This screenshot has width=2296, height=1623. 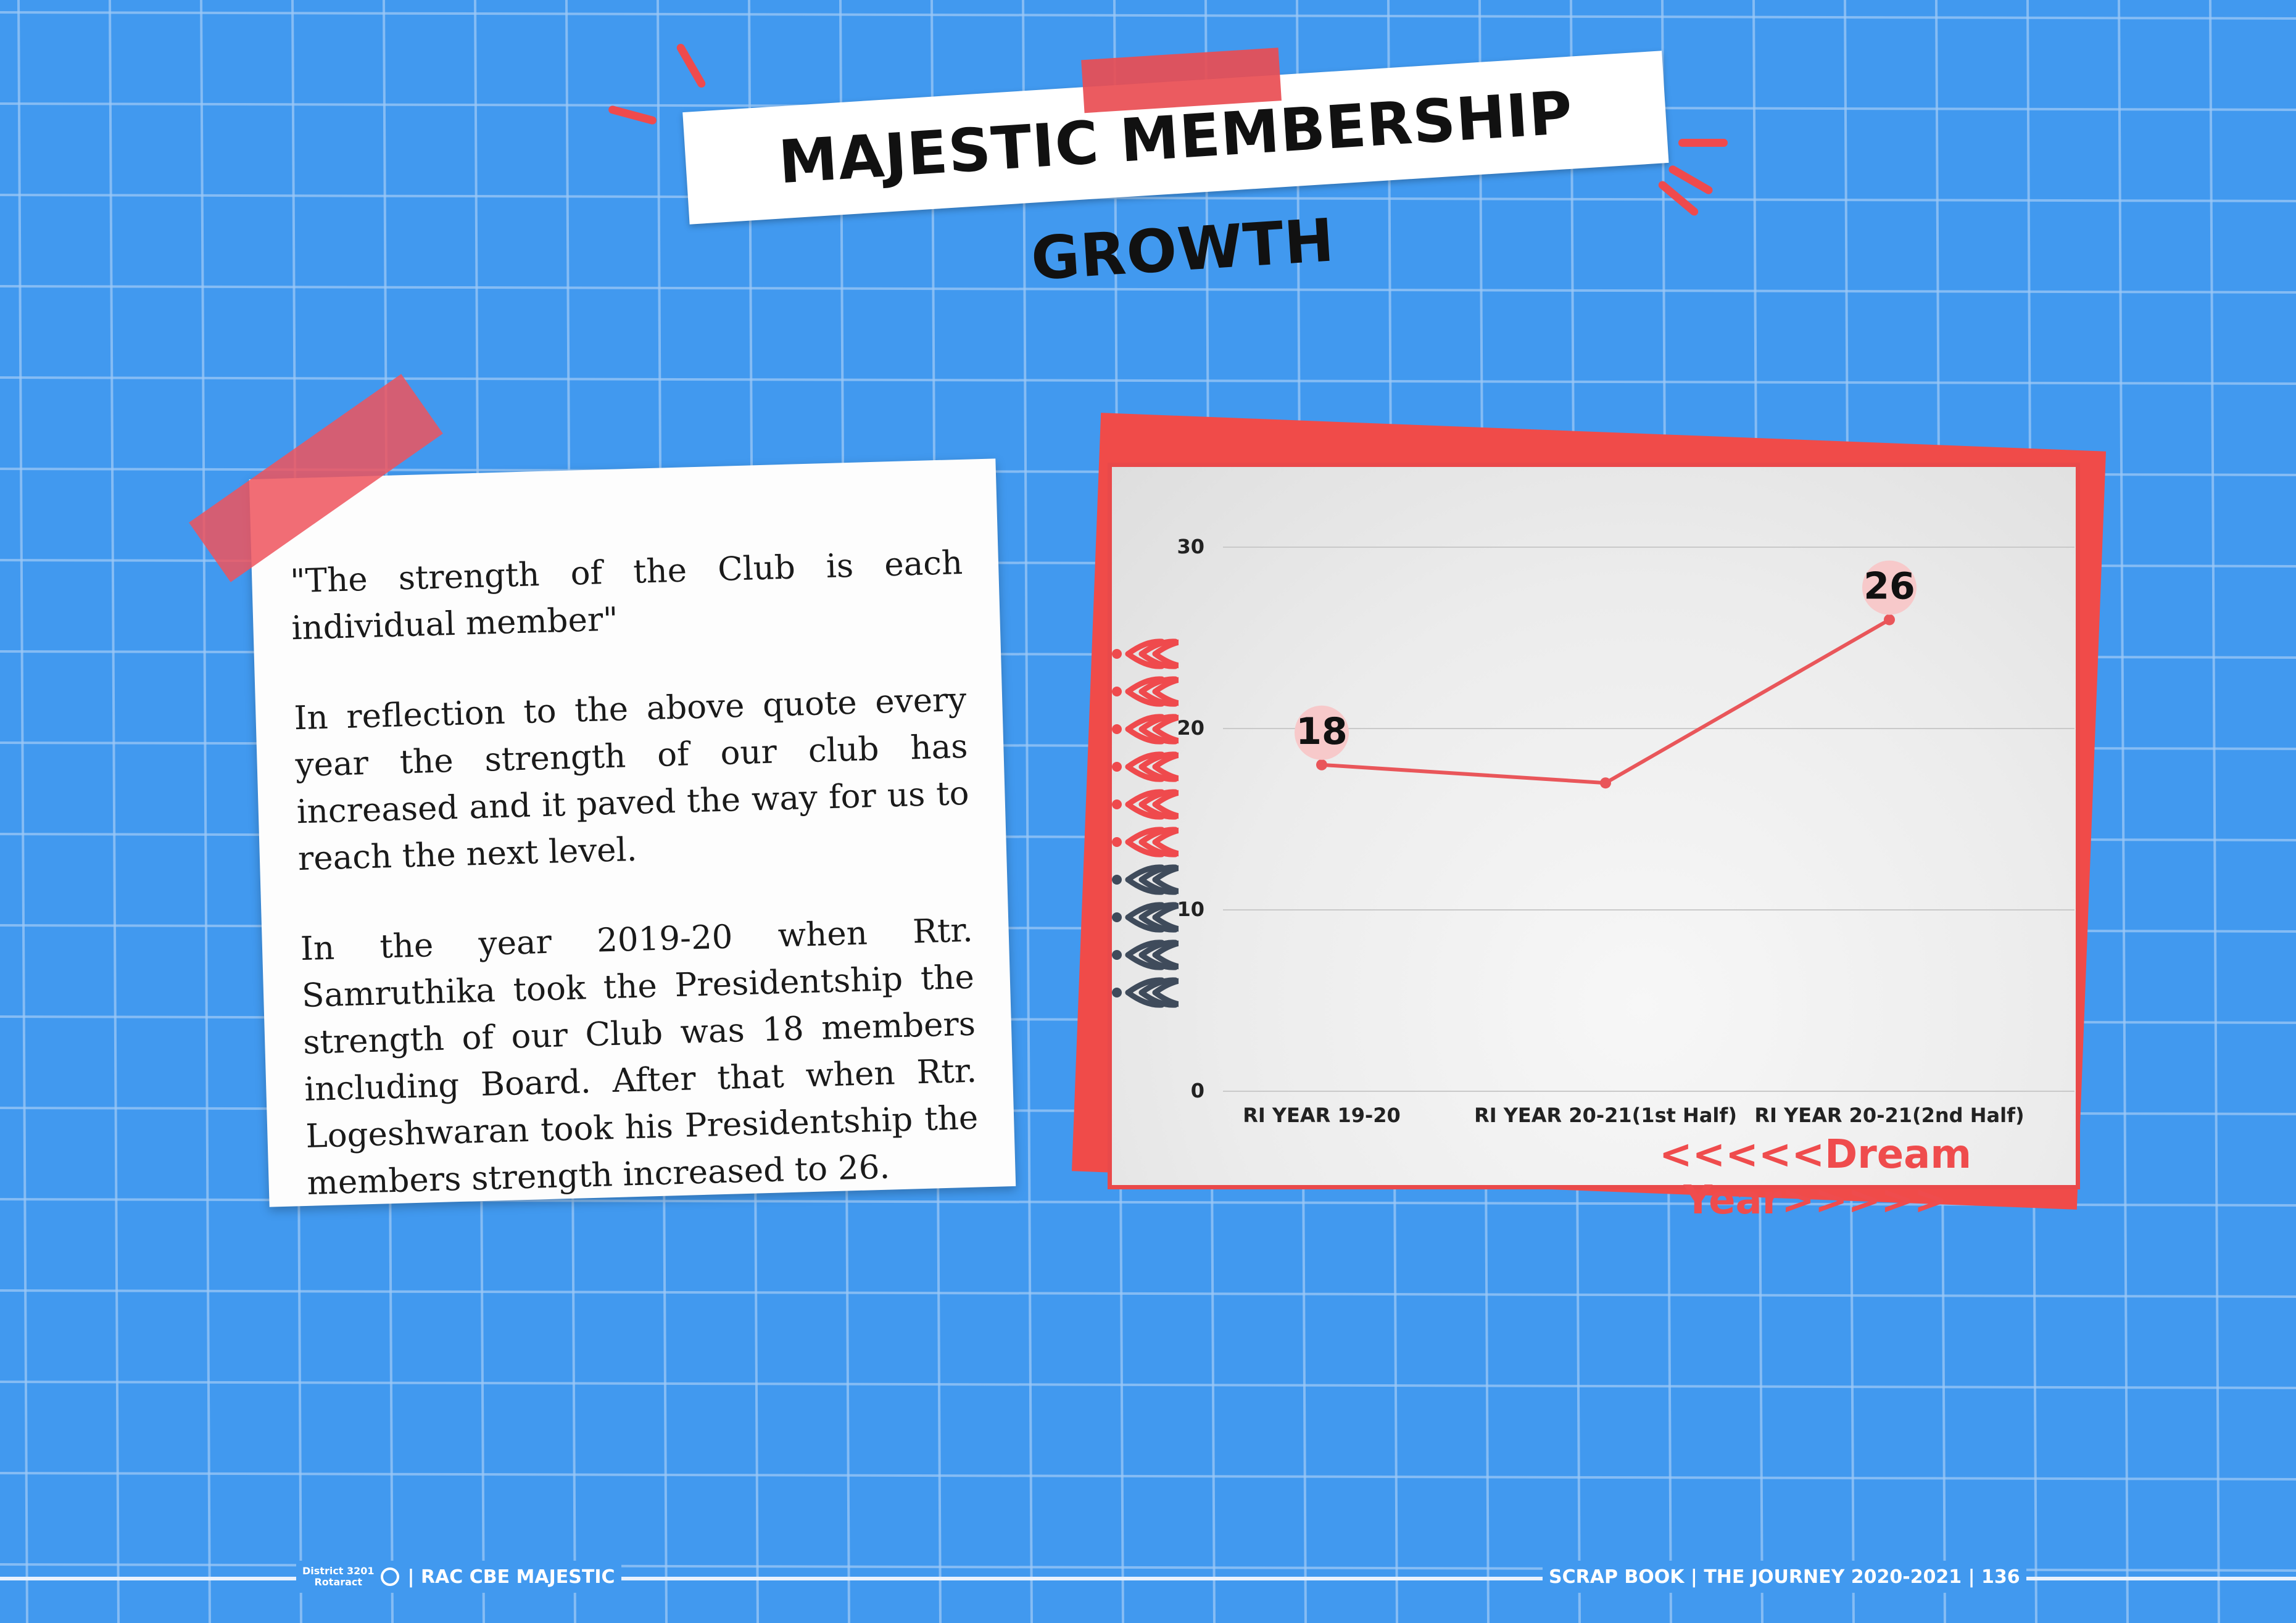 What do you see at coordinates (1815, 1178) in the screenshot?
I see `dream-year-annotation: <<<<<Dream Year>>>>>` at bounding box center [1815, 1178].